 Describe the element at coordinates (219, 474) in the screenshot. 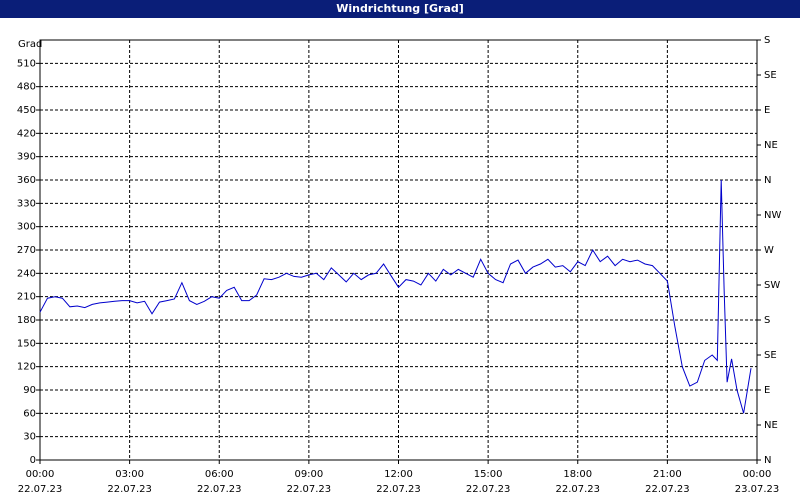

I see `x-tick-label: 06:00` at that location.